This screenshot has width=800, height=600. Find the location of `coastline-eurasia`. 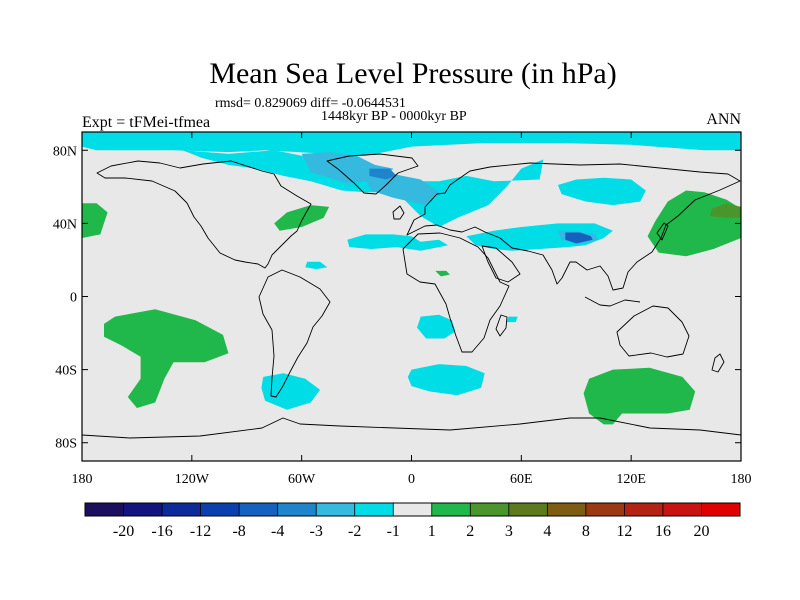

coastline-eurasia is located at coordinates (573, 226).